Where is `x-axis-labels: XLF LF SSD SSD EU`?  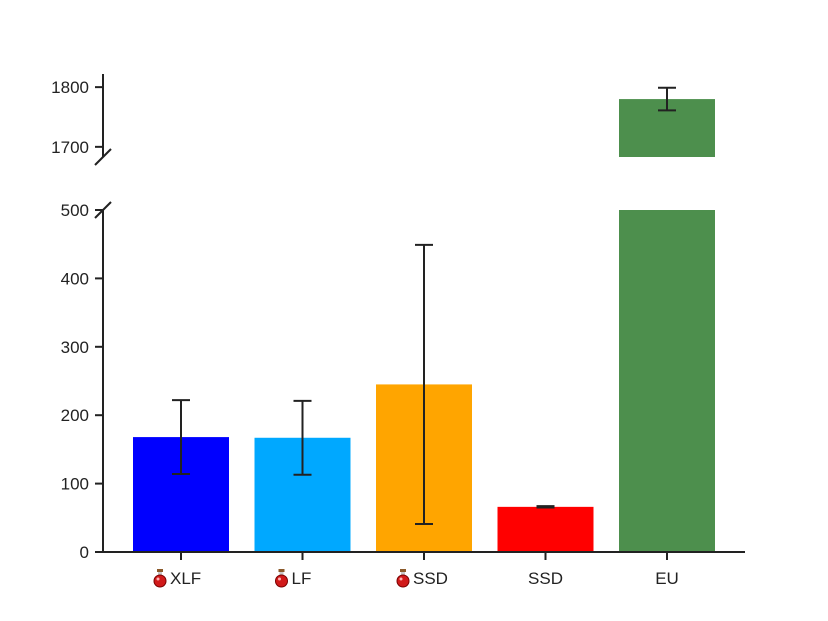 x-axis-labels: XLF LF SSD SSD EU is located at coordinates (416, 570).